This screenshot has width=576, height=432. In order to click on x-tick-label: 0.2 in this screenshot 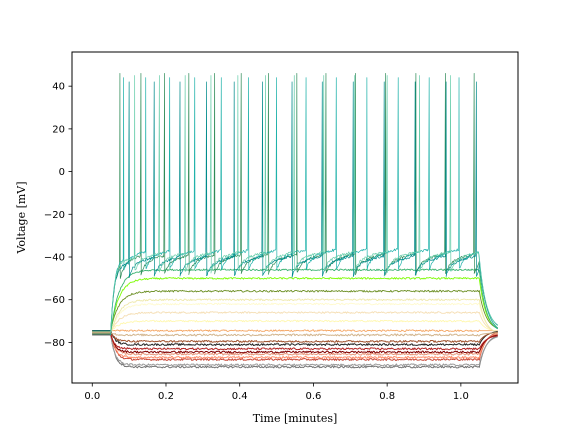, I will do `click(166, 396)`.